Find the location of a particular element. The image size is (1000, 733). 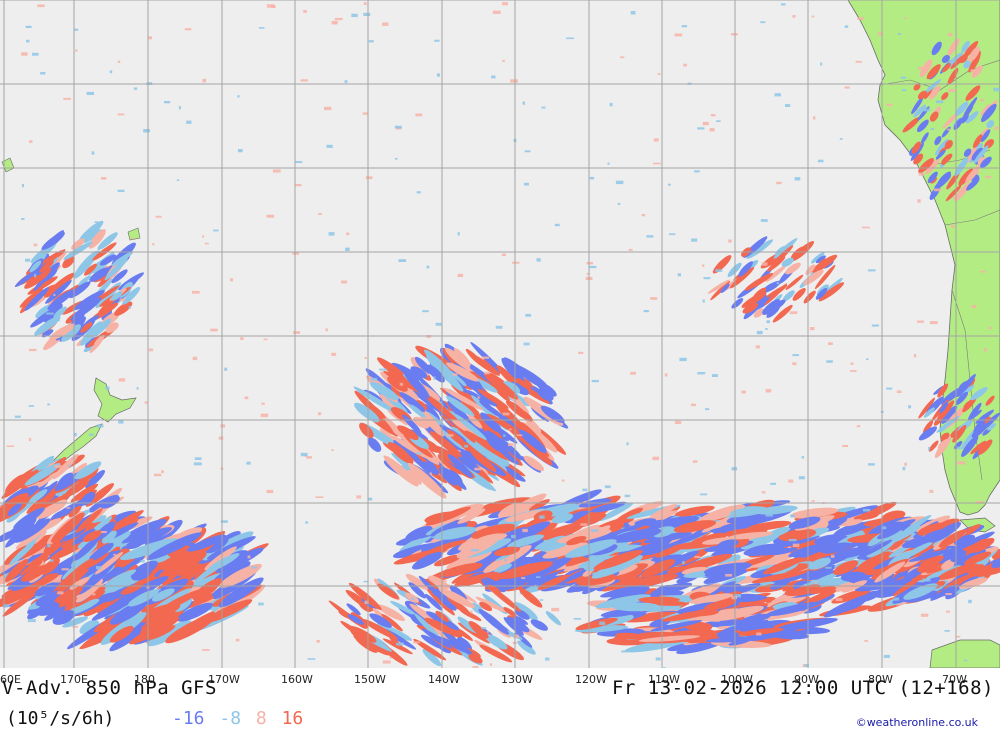

color-legend: -16 -8 8 16 is located at coordinates (239, 718).